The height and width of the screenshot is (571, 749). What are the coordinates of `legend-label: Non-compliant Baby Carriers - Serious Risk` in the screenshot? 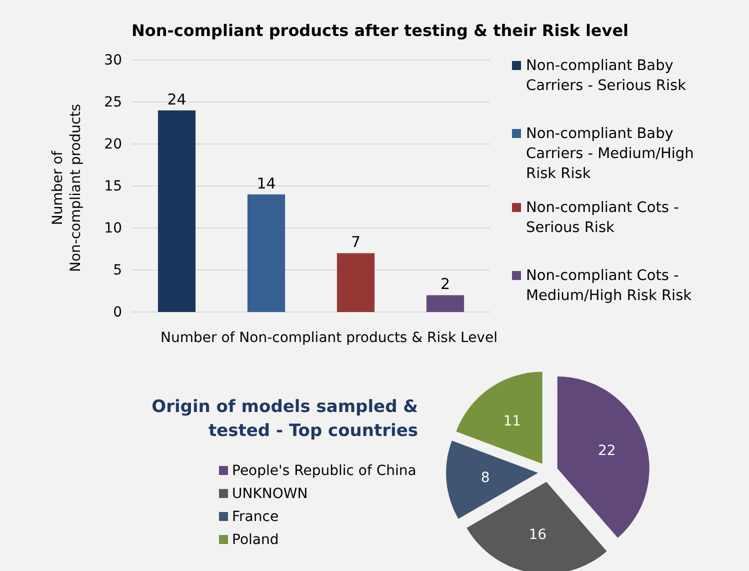 It's located at (606, 76).